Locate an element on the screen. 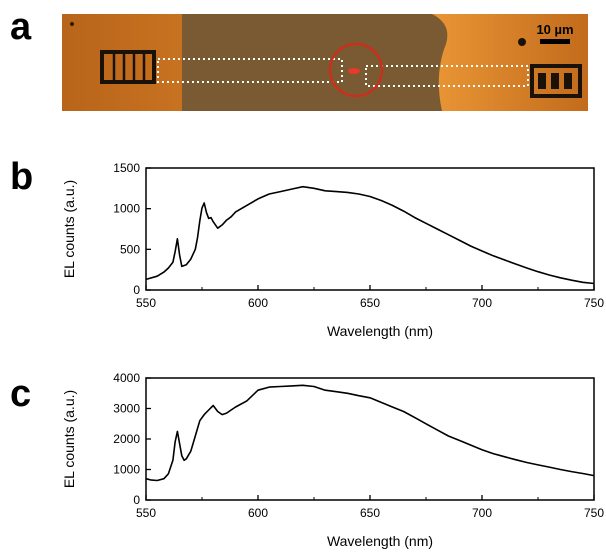 The width and height of the screenshot is (606, 560). scale-bar is located at coordinates (555, 41).